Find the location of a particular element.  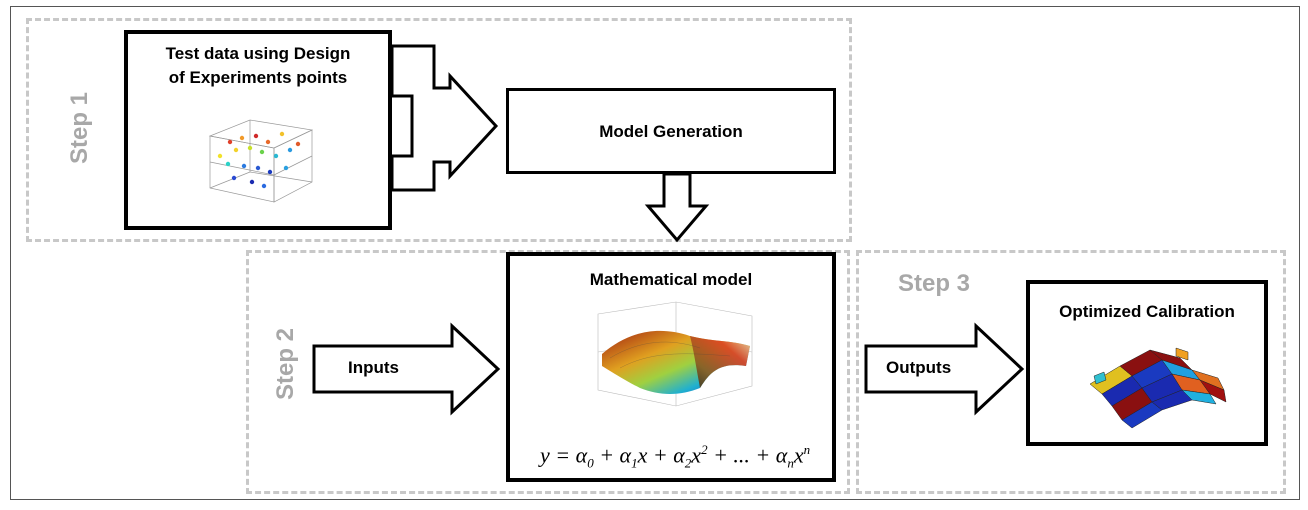

optimized-calibration-label: Optimized Calibration is located at coordinates (1147, 311).